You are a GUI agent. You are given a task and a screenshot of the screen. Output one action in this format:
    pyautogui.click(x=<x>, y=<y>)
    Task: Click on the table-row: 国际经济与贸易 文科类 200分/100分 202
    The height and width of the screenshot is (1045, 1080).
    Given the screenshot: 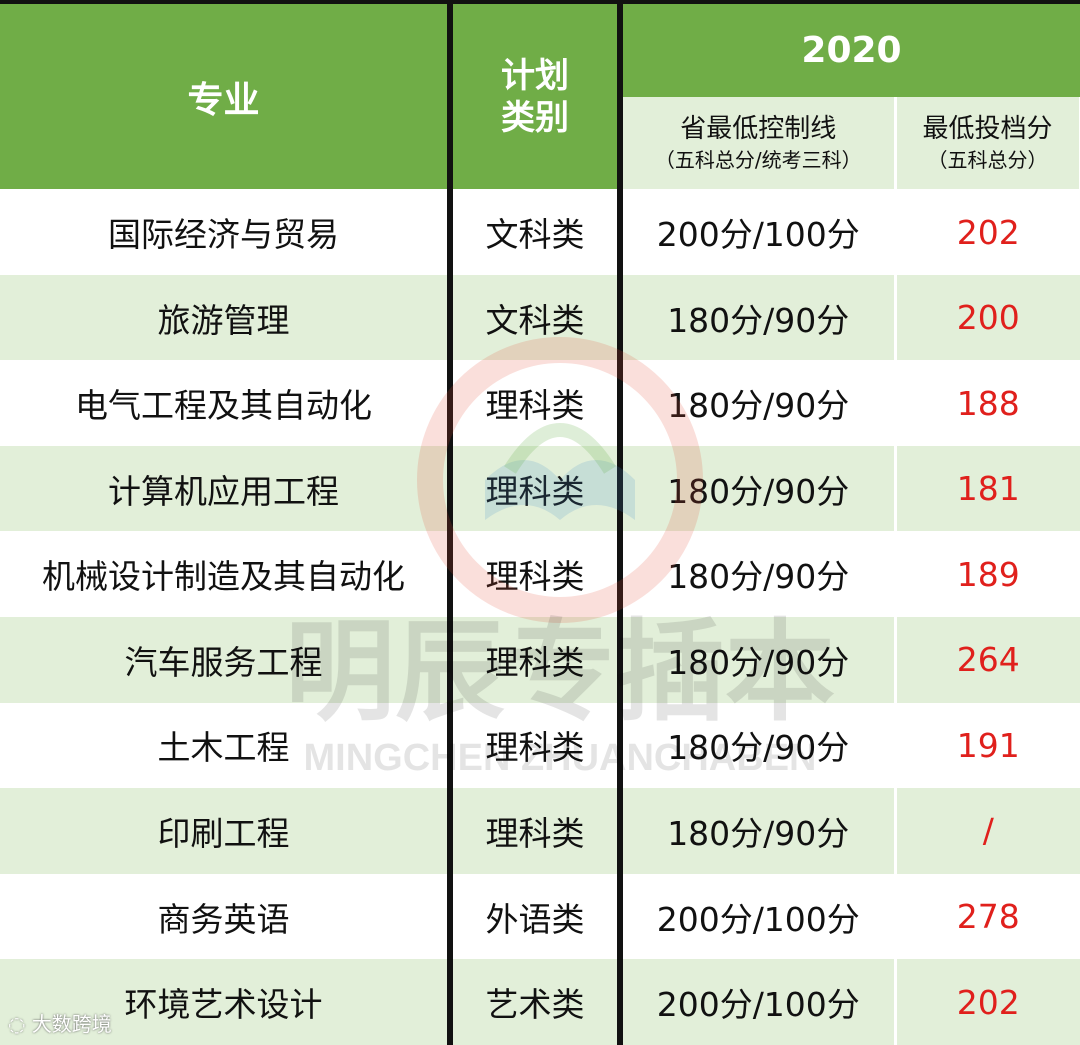 What is the action you would take?
    pyautogui.click(x=540, y=232)
    